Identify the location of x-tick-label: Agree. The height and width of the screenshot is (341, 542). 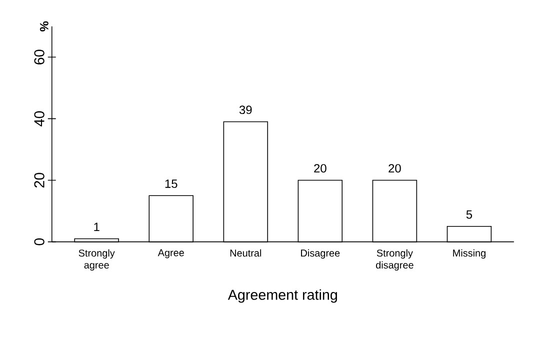
(171, 253).